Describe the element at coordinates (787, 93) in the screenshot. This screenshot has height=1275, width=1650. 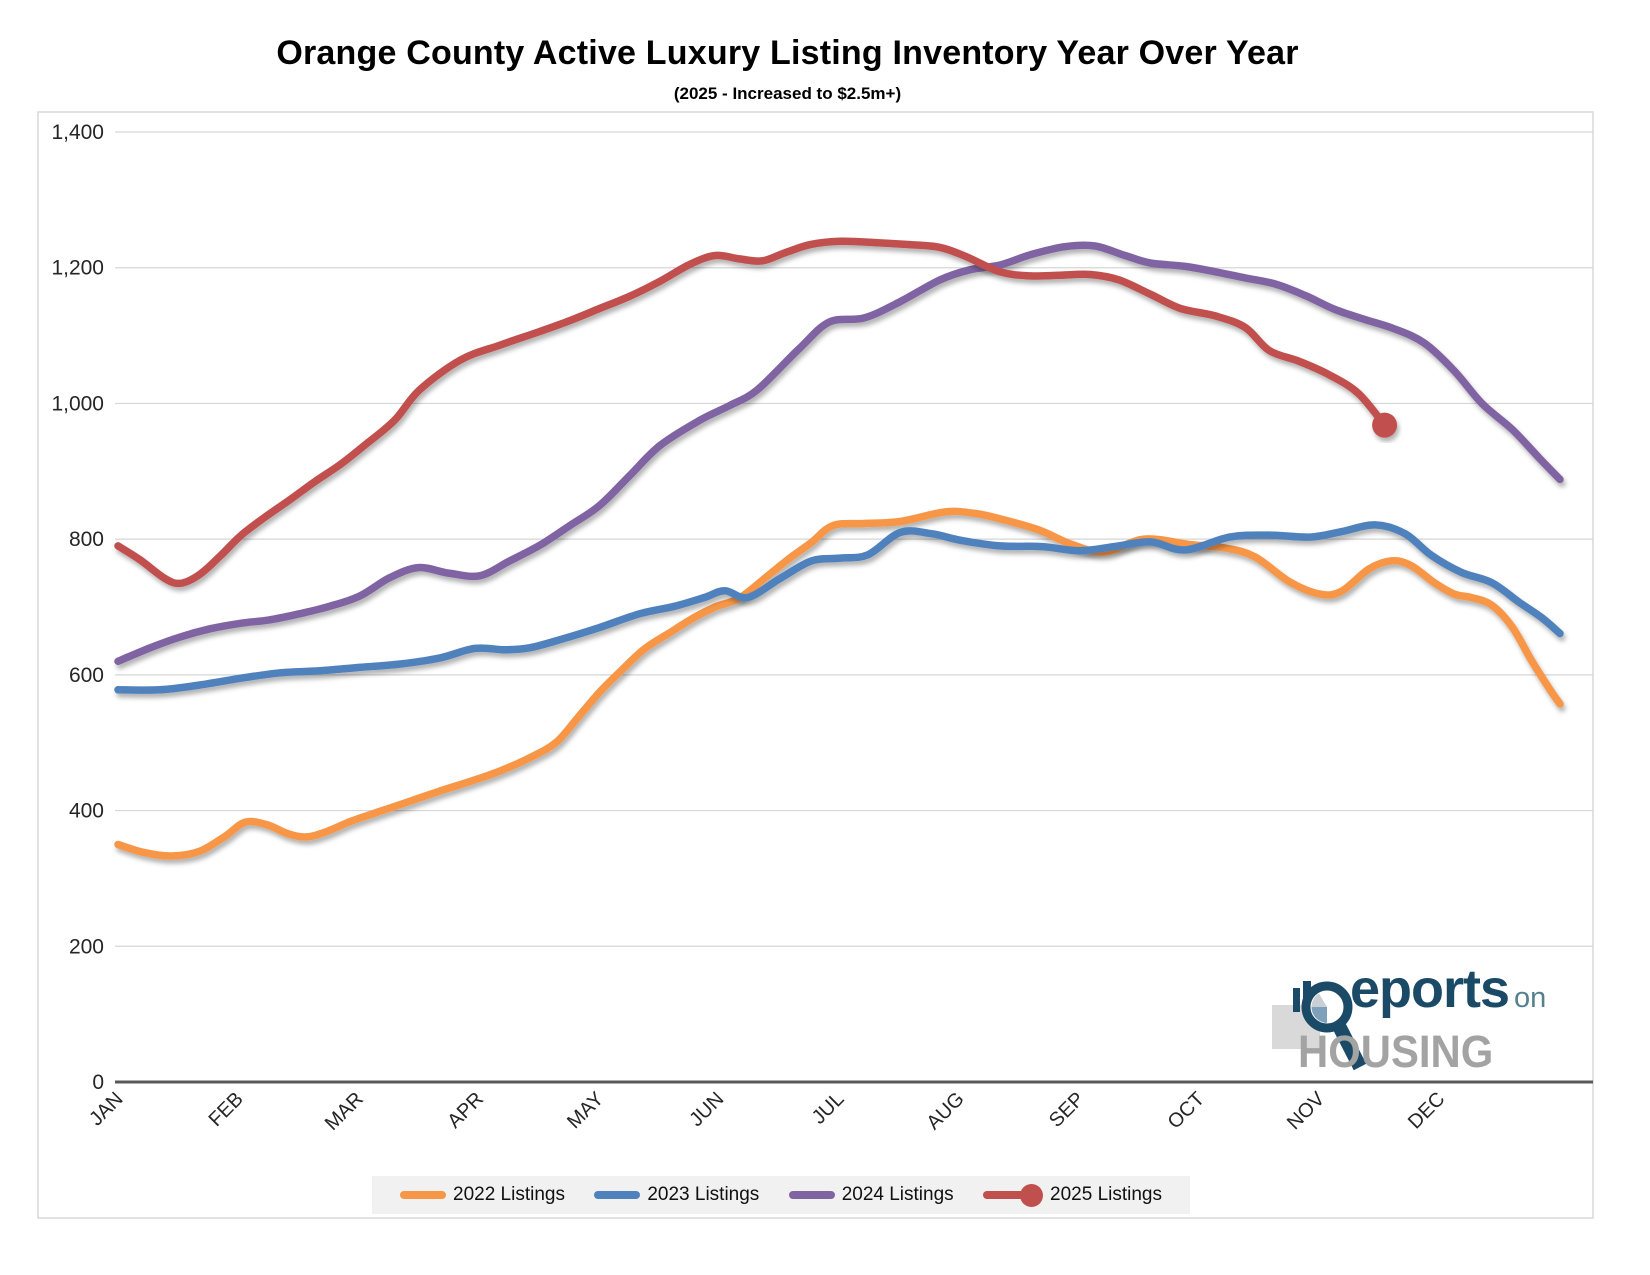
I see `chart-subtitle: (2025 - Increased to $2.5m+)` at that location.